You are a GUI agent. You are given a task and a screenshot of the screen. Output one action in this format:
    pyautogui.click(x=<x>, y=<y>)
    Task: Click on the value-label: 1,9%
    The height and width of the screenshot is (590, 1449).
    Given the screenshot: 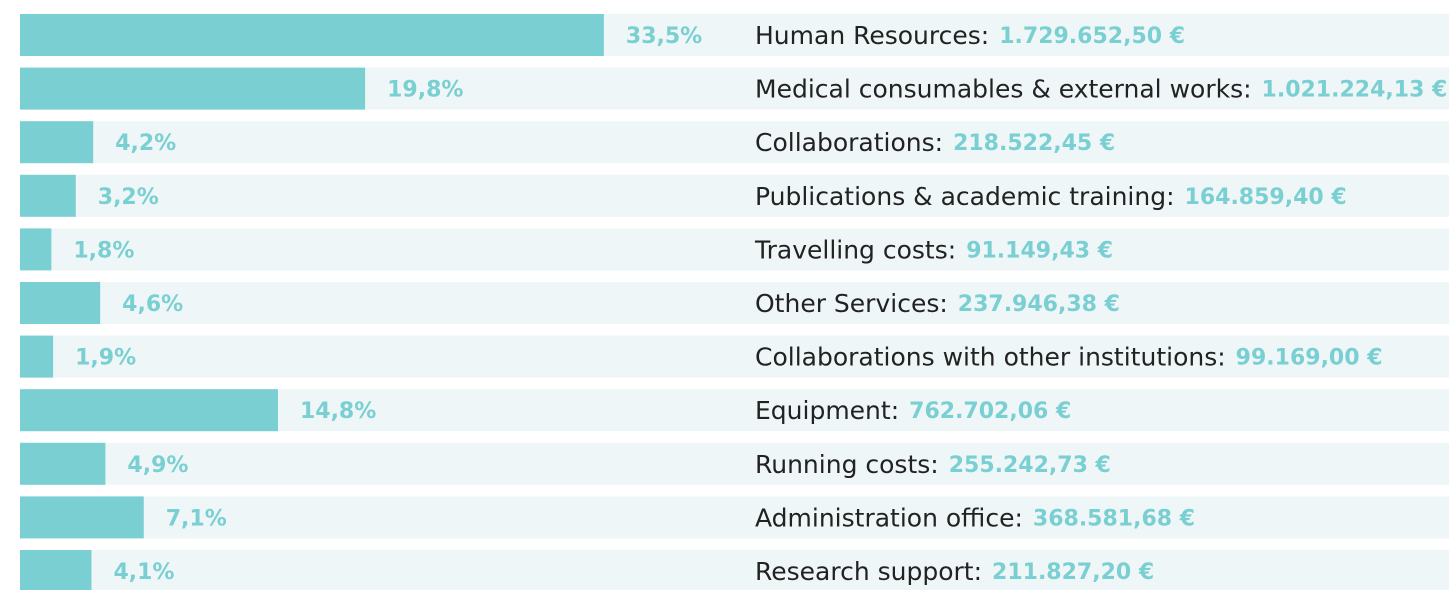 What is the action you would take?
    pyautogui.click(x=105, y=358)
    